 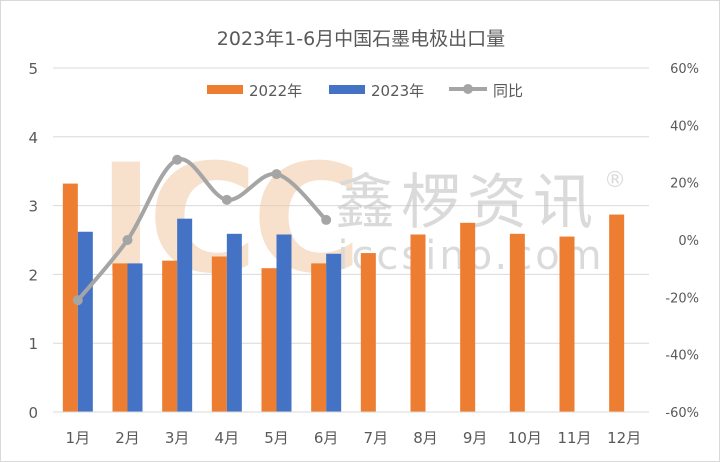 I want to click on y-tick-label: 3, so click(x=33, y=207).